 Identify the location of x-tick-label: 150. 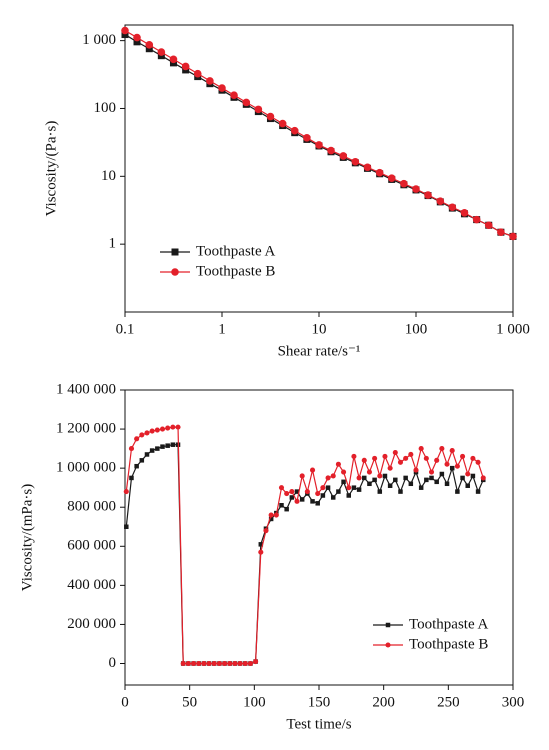
(319, 702).